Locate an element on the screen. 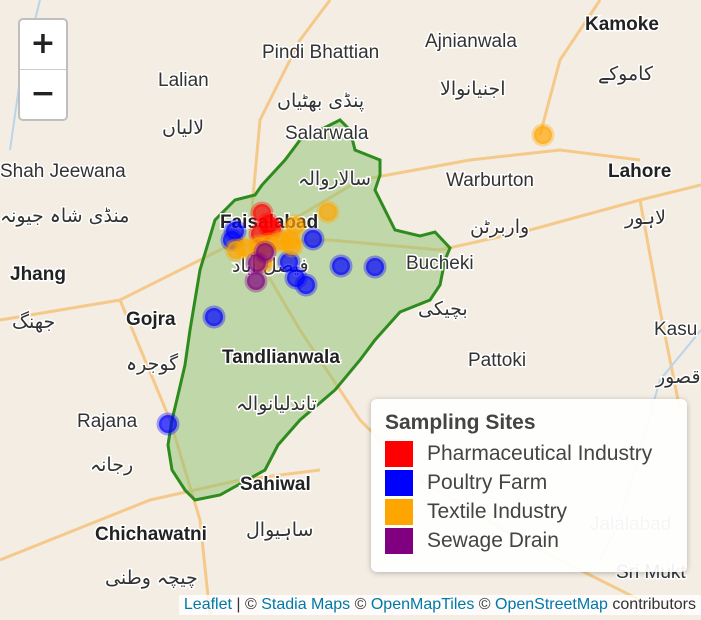  legend-item-textile: Textile Industry is located at coordinates (529, 511).